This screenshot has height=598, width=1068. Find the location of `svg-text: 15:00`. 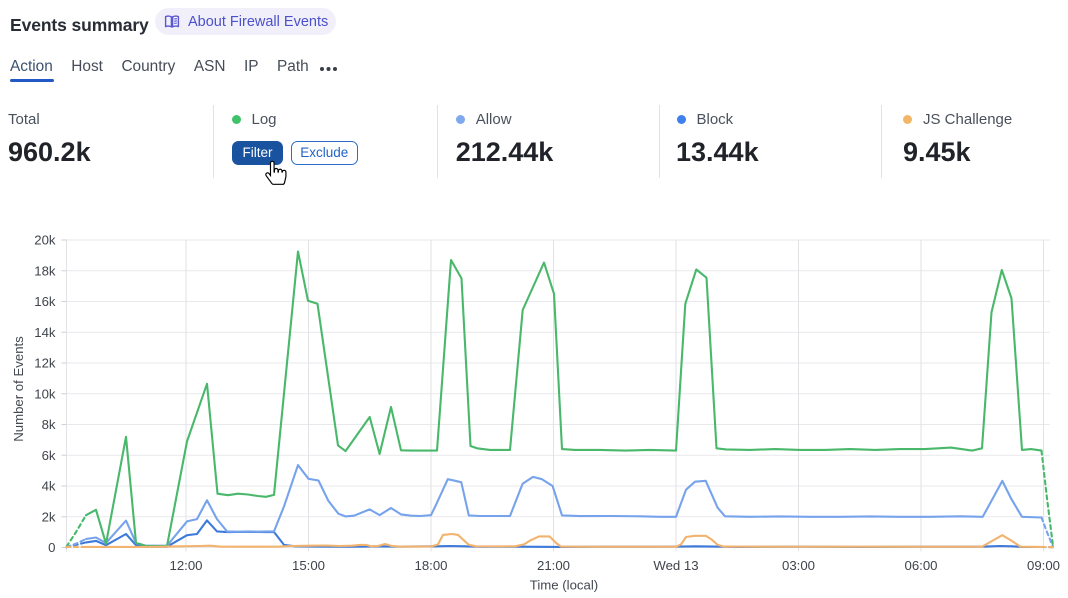

svg-text: 15:00 is located at coordinates (308, 565).